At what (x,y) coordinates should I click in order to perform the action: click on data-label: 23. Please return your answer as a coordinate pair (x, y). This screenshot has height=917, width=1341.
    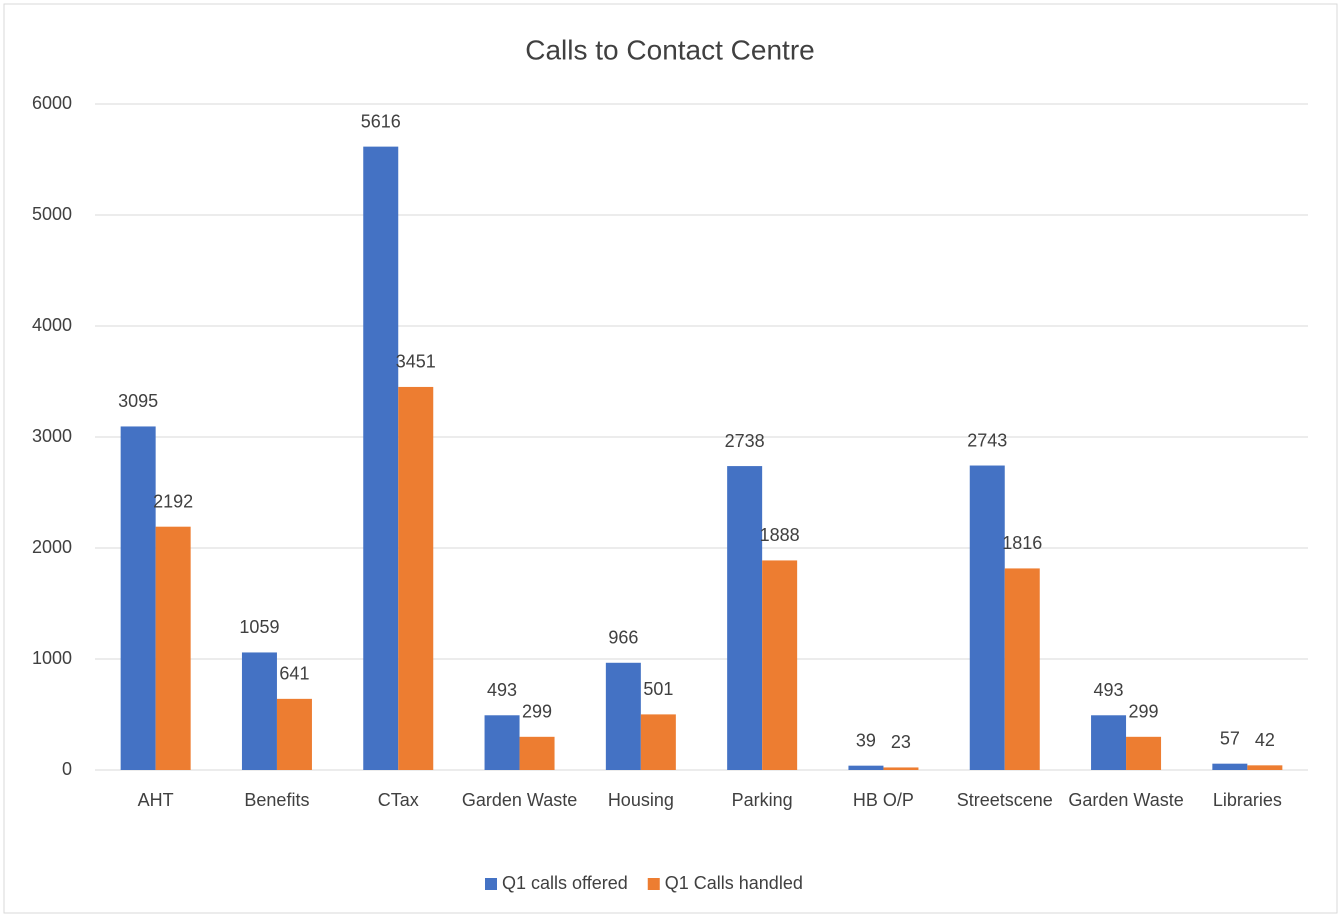
    Looking at the image, I should click on (901, 742).